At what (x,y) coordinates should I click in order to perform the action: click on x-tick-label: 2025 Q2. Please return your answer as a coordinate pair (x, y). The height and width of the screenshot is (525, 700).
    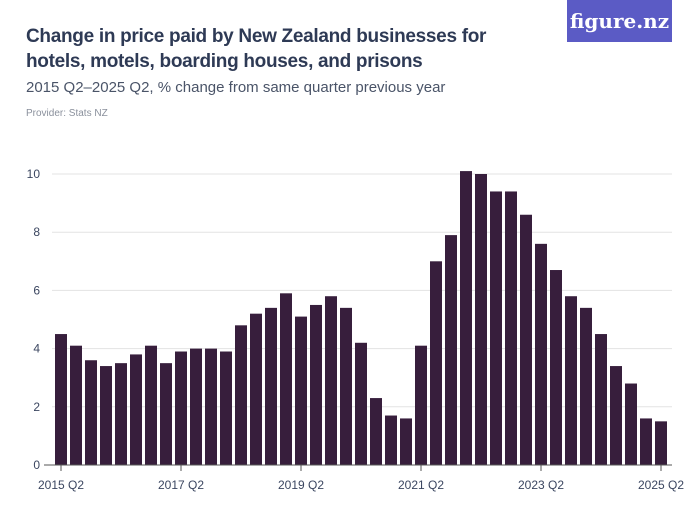
    Looking at the image, I should click on (661, 485).